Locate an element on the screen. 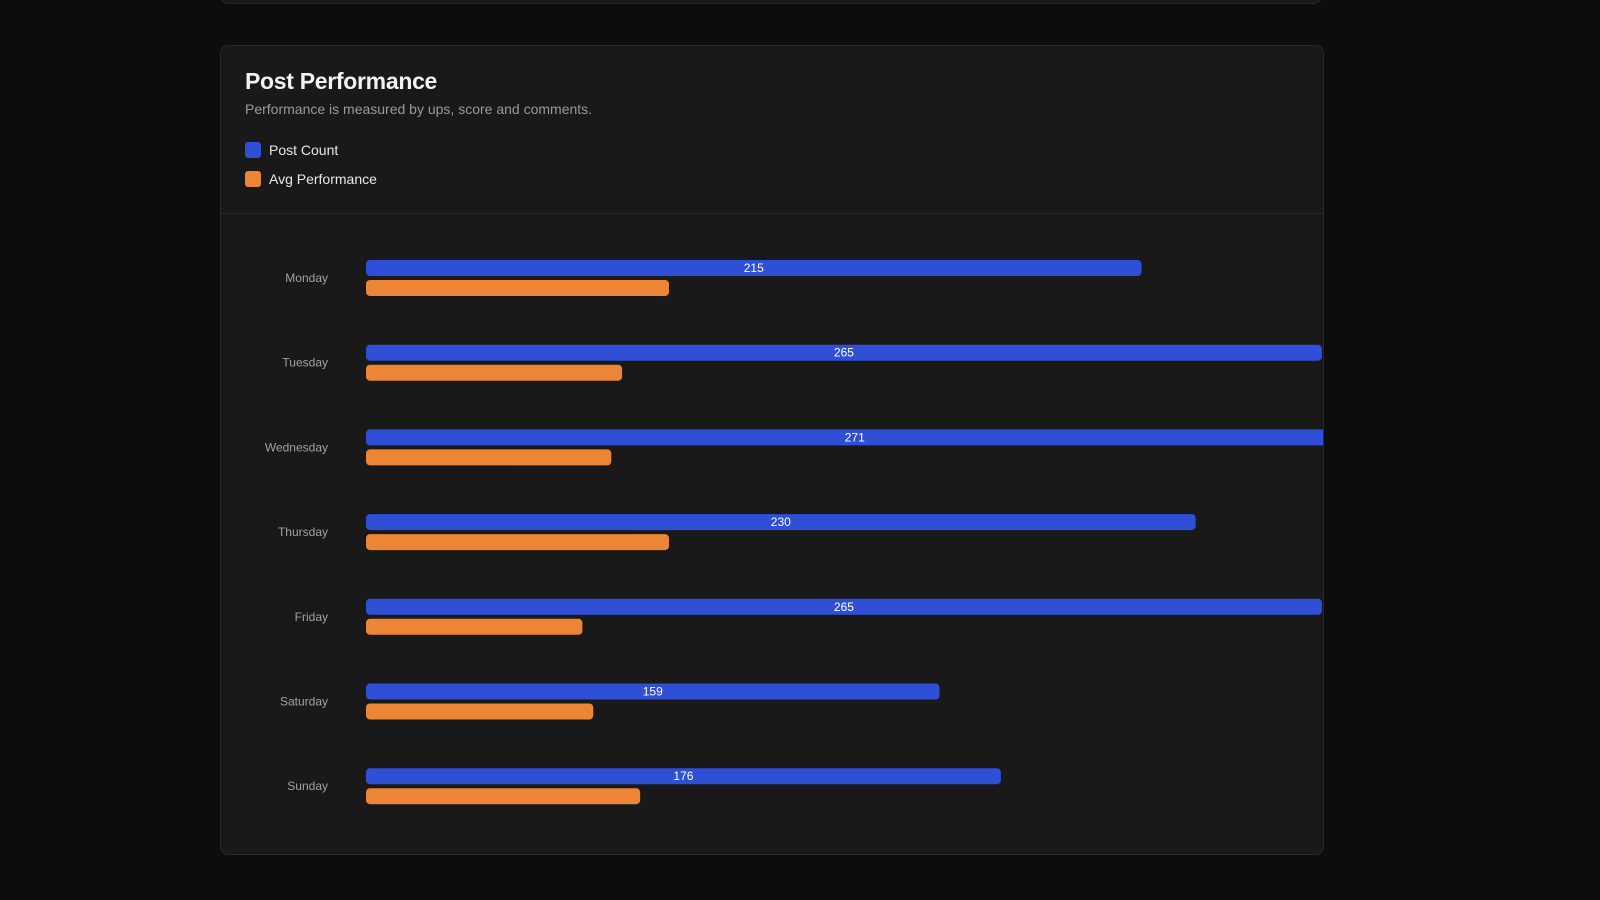 The width and height of the screenshot is (1600, 900). post-count-swatch is located at coordinates (253, 150).